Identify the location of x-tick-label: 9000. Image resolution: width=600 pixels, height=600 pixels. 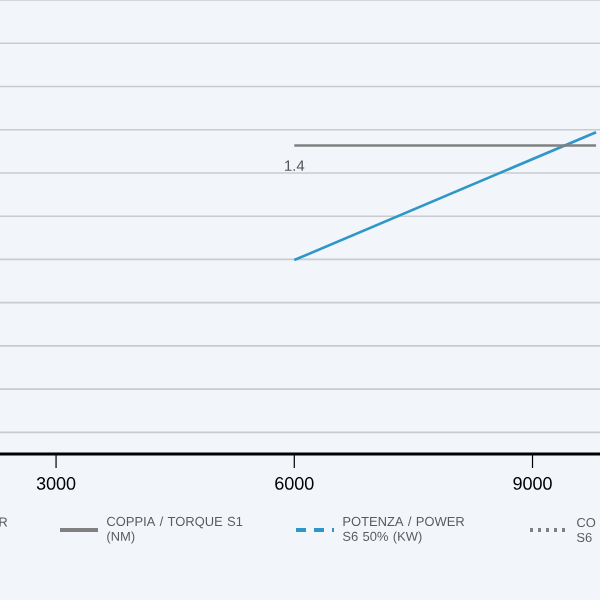
(532, 483).